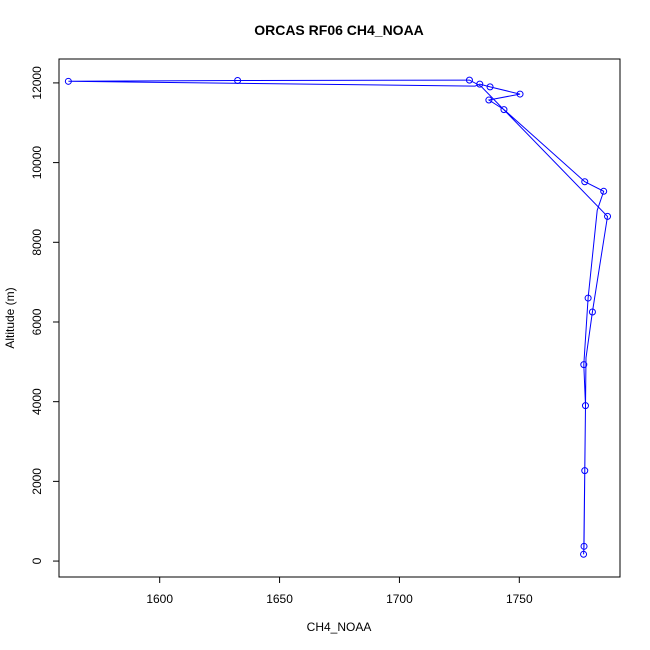 The height and width of the screenshot is (650, 650). Describe the element at coordinates (10, 317) in the screenshot. I see `y-axis-label: Altitude (m)` at that location.